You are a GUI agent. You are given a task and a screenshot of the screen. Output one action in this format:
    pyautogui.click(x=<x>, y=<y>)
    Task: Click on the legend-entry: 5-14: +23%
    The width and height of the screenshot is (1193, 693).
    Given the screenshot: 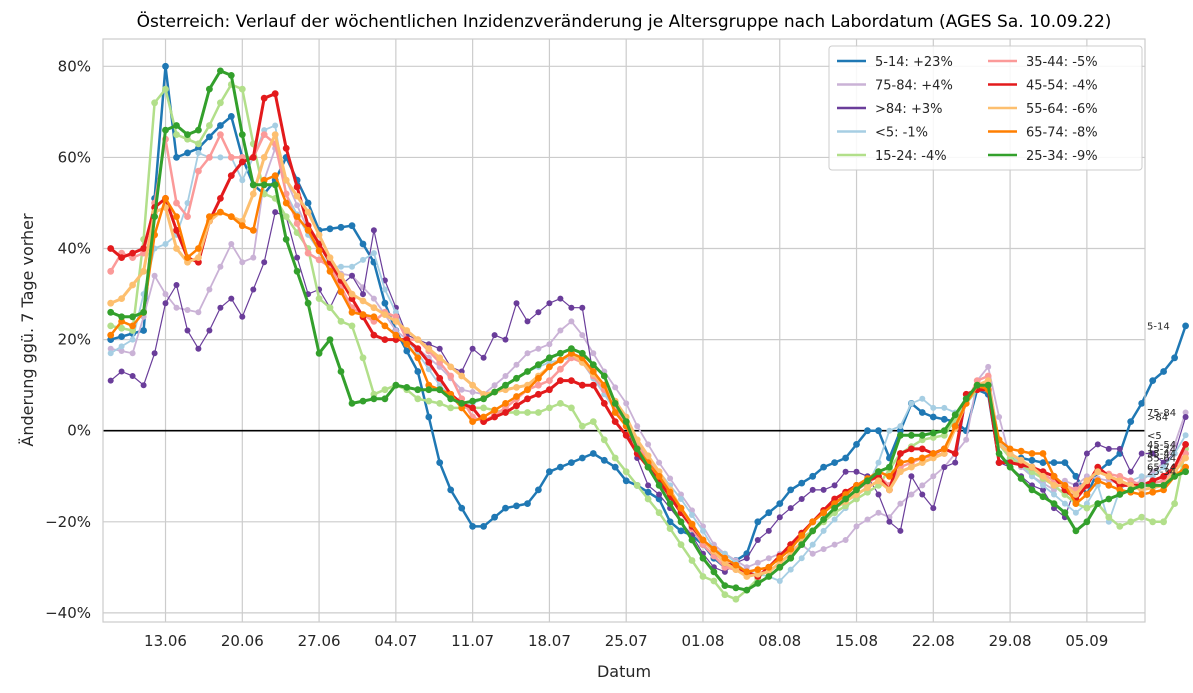 What is the action you would take?
    pyautogui.click(x=895, y=62)
    